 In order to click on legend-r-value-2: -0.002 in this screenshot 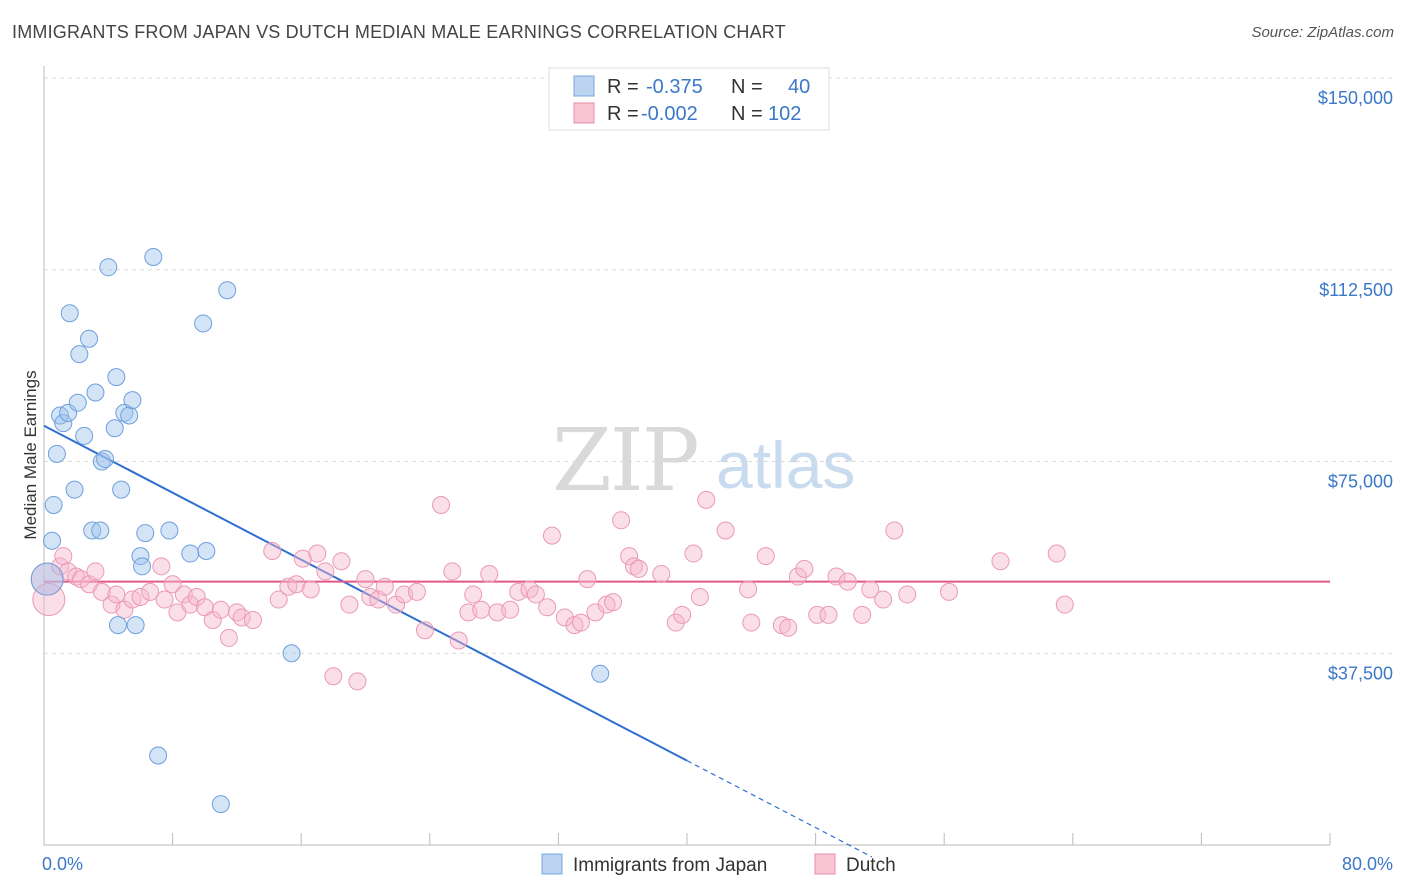, I will do `click(669, 114)`.